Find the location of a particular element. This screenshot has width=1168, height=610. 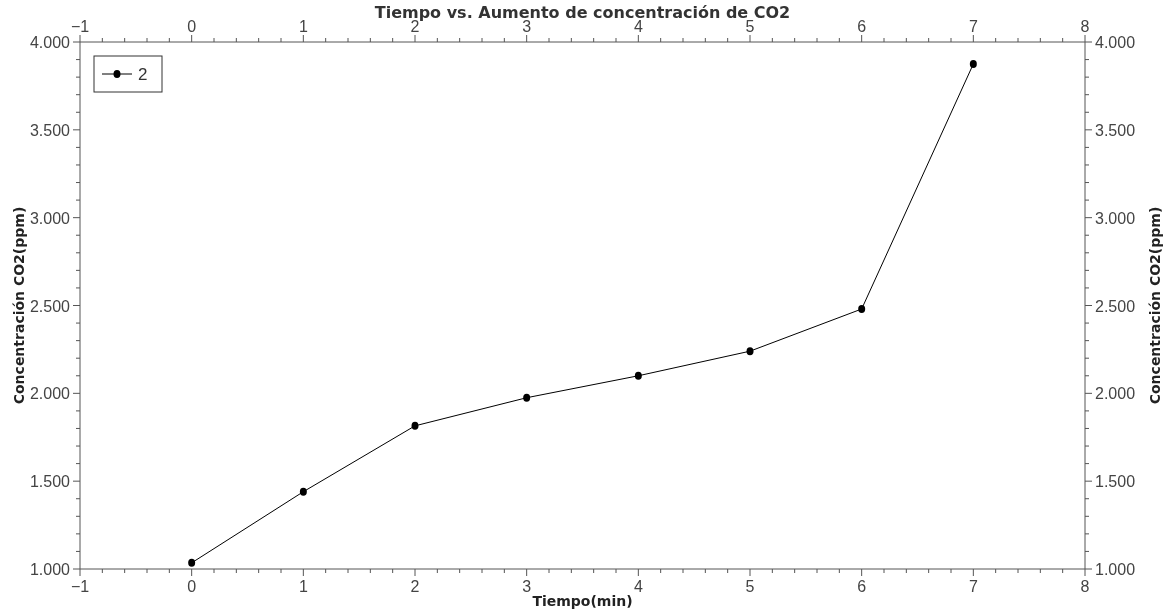

y-tick-label: 1.500 is located at coordinates (50, 482).